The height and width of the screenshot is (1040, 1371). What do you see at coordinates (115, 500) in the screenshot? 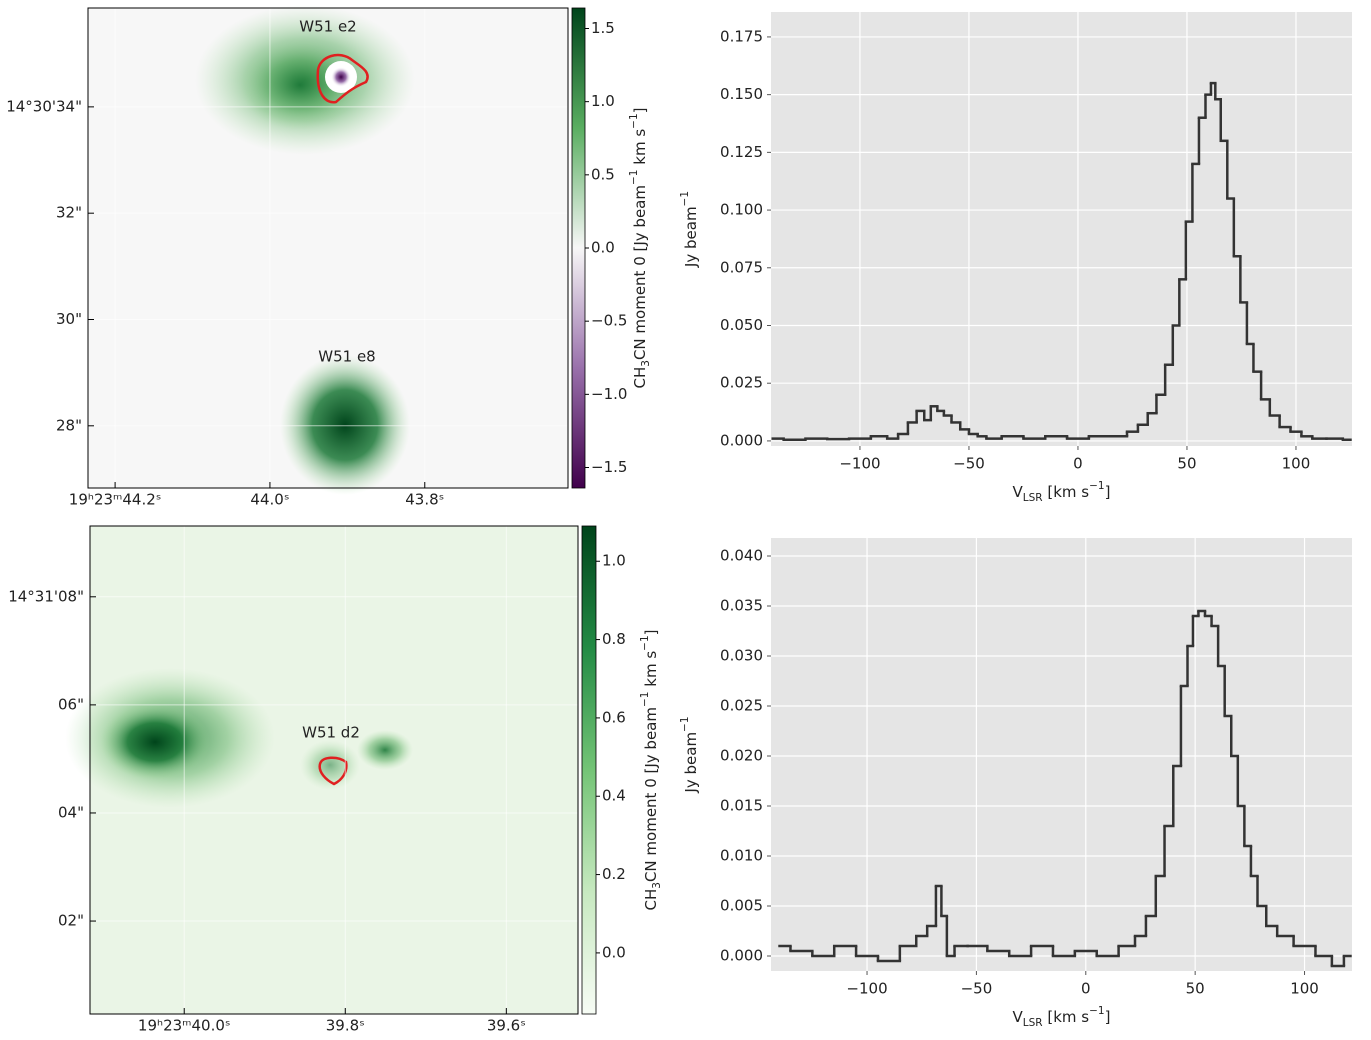
I see `x-tick-label: 19ʰ23ᵐ44.2ˢ` at bounding box center [115, 500].